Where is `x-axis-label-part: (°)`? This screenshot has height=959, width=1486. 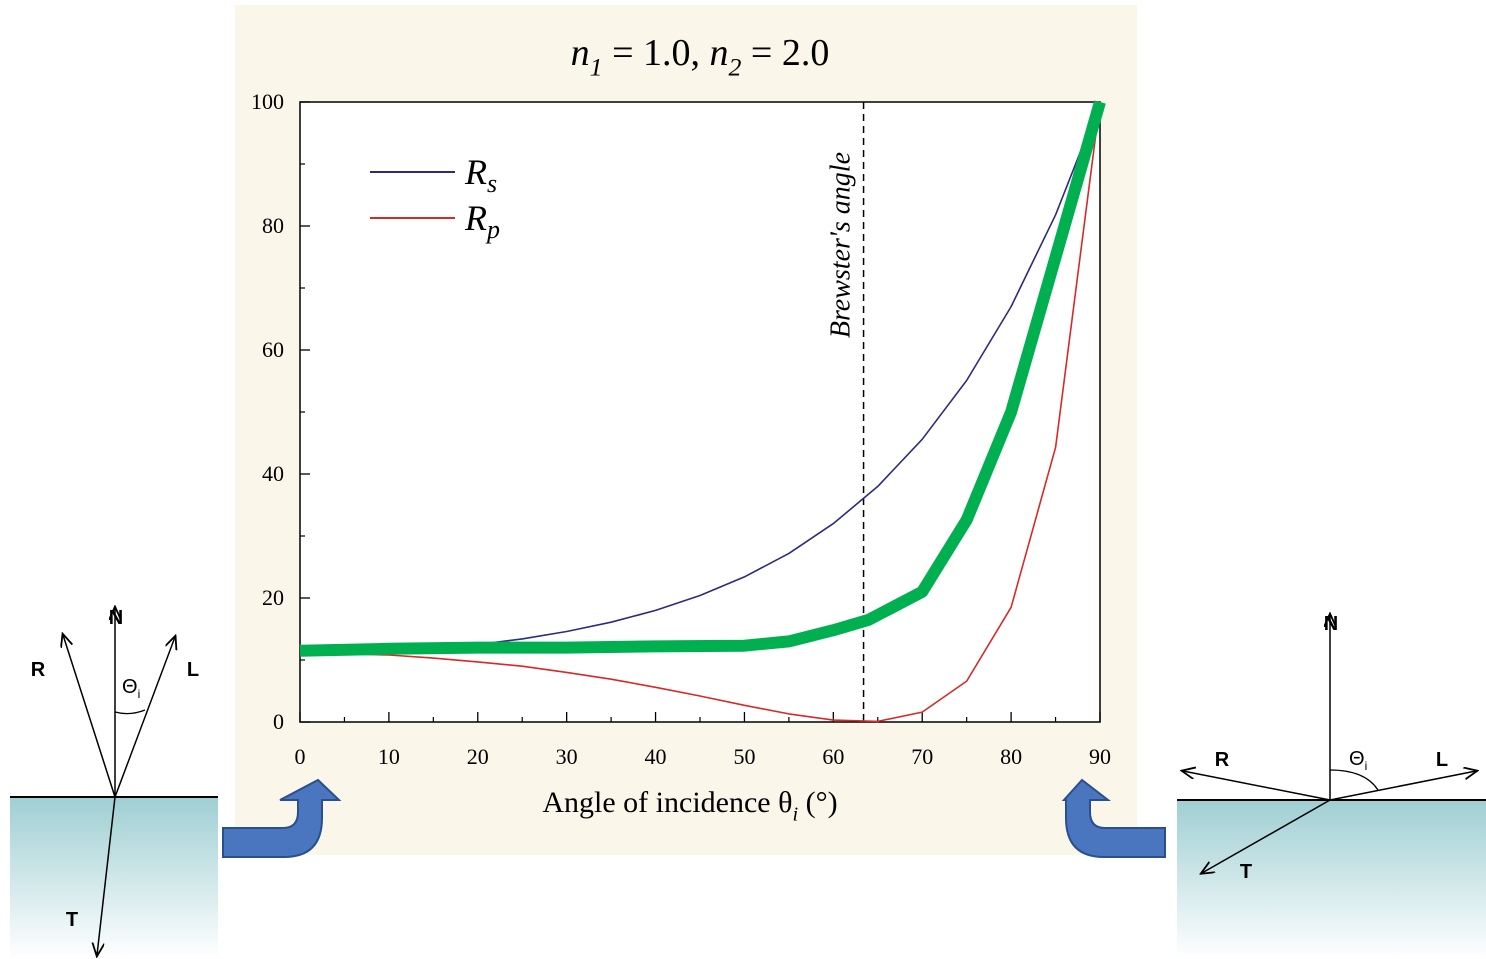 x-axis-label-part: (°) is located at coordinates (817, 802).